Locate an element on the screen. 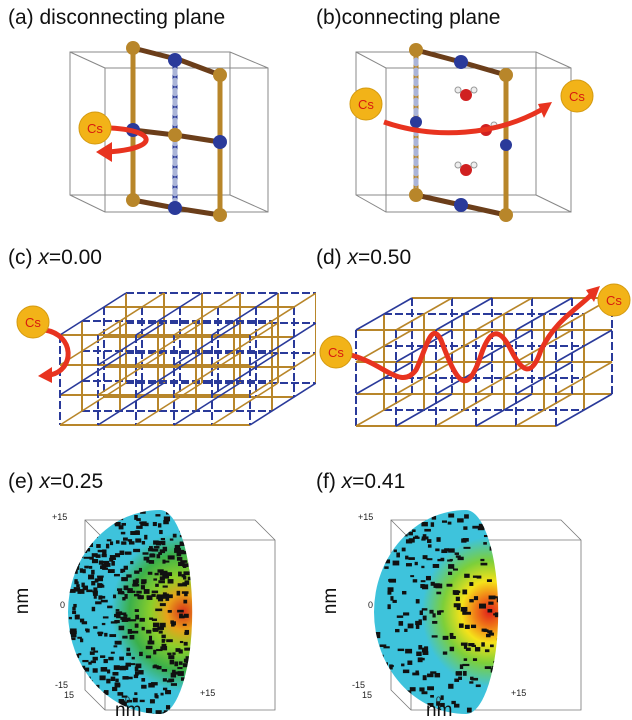 The image size is (632, 720). panel-a-diagram: Cs is located at coordinates (169, 131).